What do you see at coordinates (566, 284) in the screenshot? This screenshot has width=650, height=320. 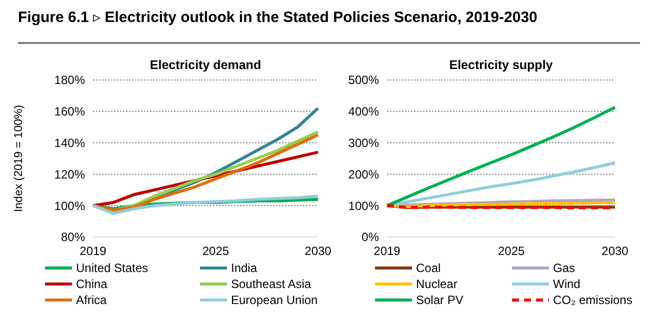 I see `legend-label: Wind` at bounding box center [566, 284].